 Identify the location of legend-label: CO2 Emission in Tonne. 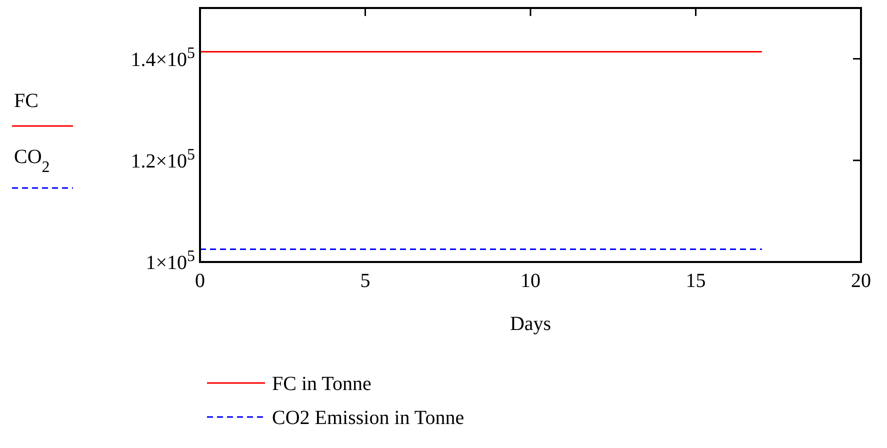
(368, 418).